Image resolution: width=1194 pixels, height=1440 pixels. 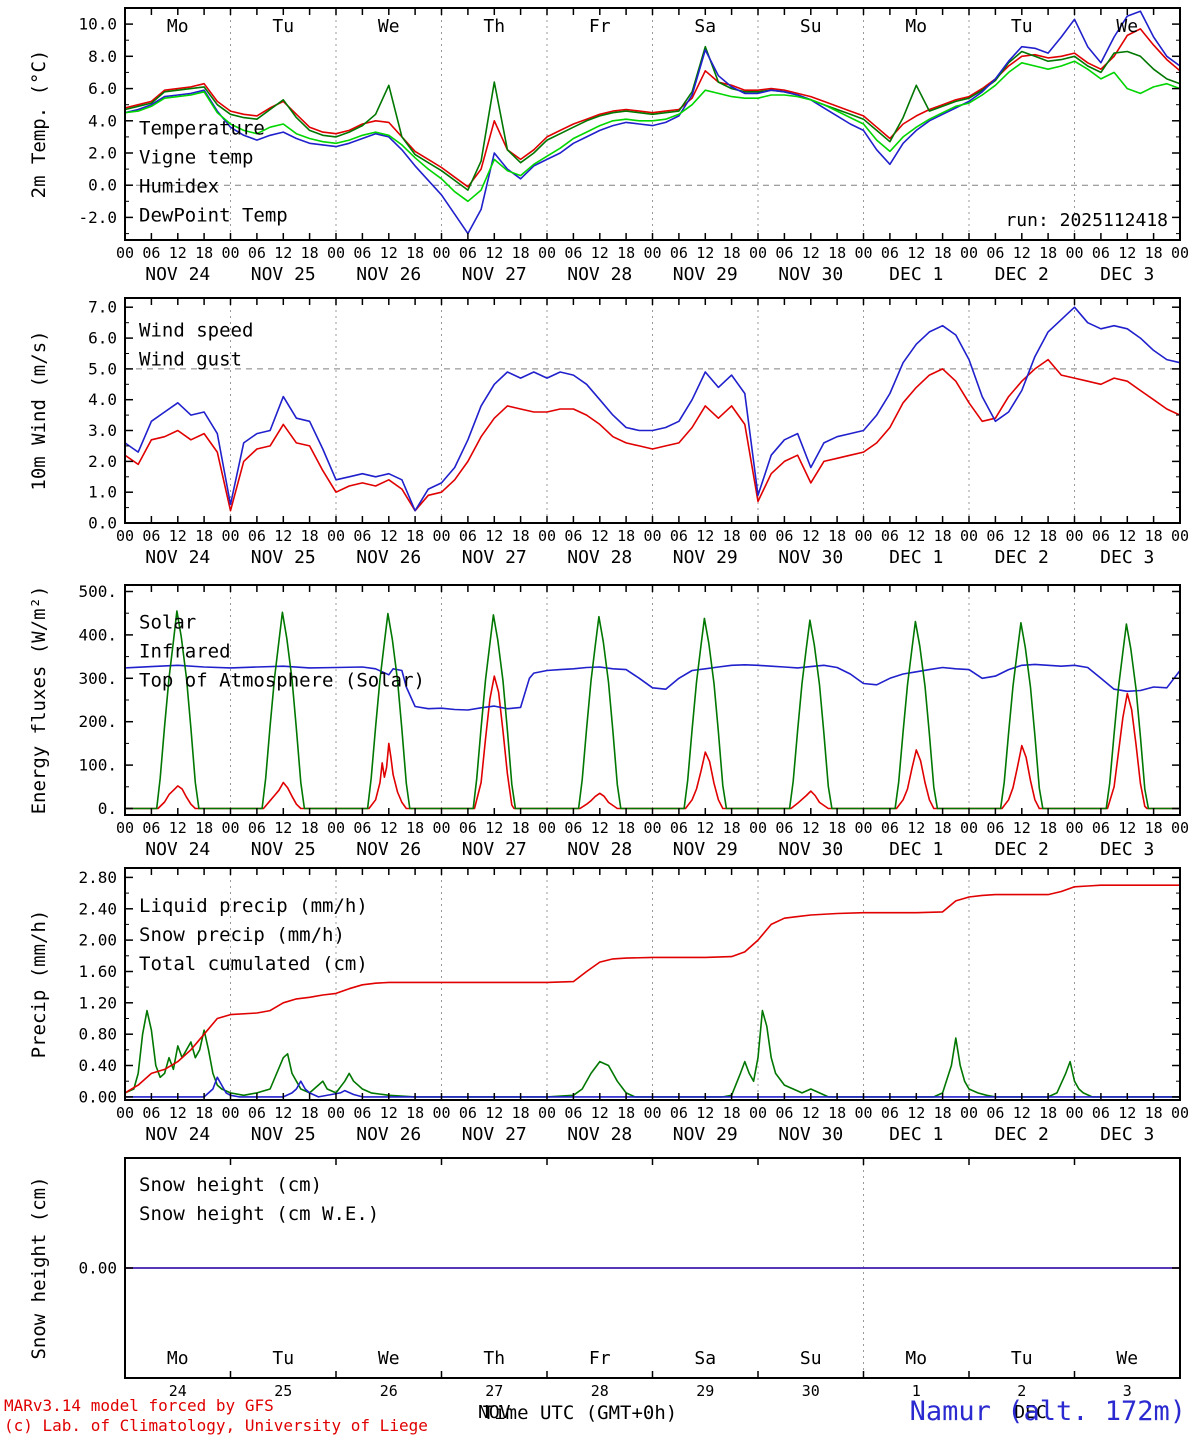 What do you see at coordinates (388, 274) in the screenshot?
I see `x-day-label: NOV 26` at bounding box center [388, 274].